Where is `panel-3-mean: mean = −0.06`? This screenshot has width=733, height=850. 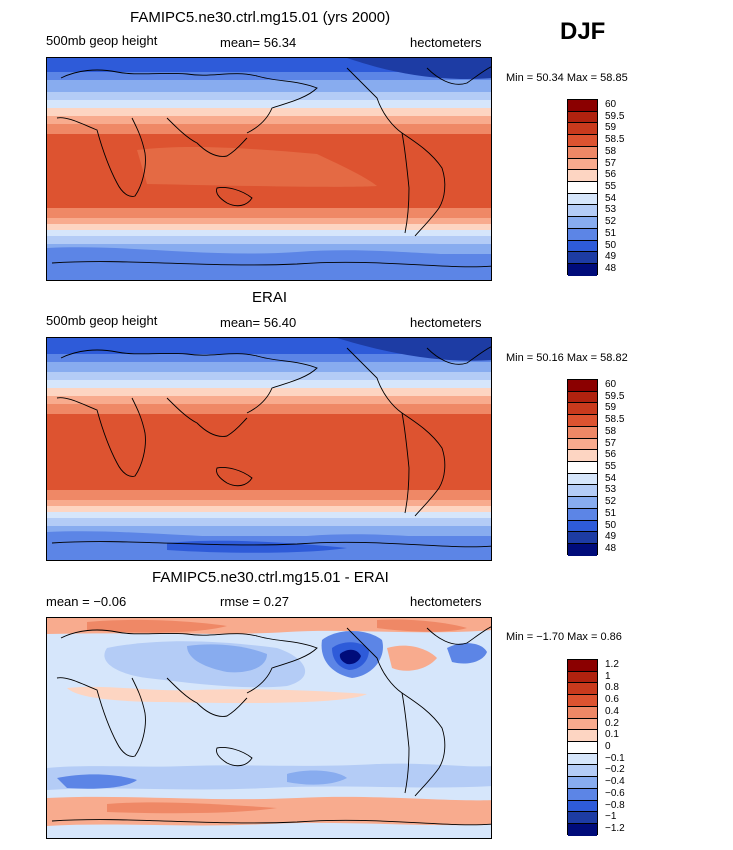
panel-3-mean: mean = −0.06 is located at coordinates (86, 601).